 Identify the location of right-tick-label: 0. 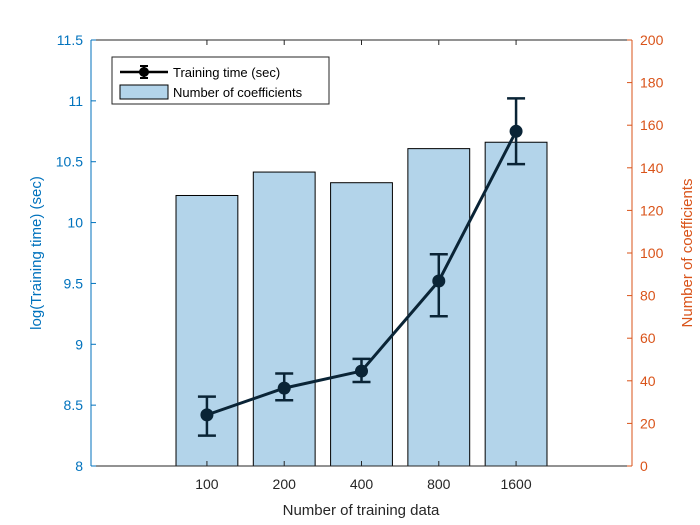
(644, 466).